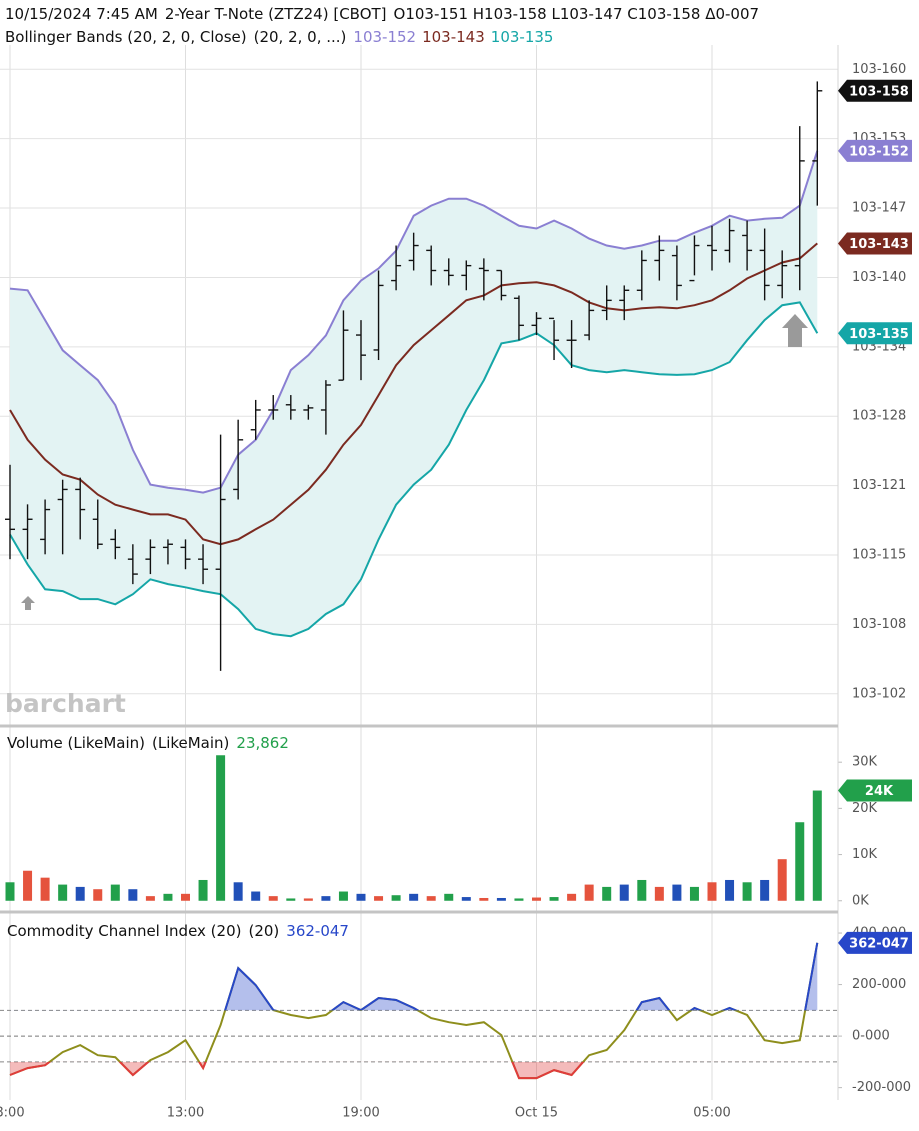 The width and height of the screenshot is (919, 1131). I want to click on legend-value: 103-152, so click(384, 37).